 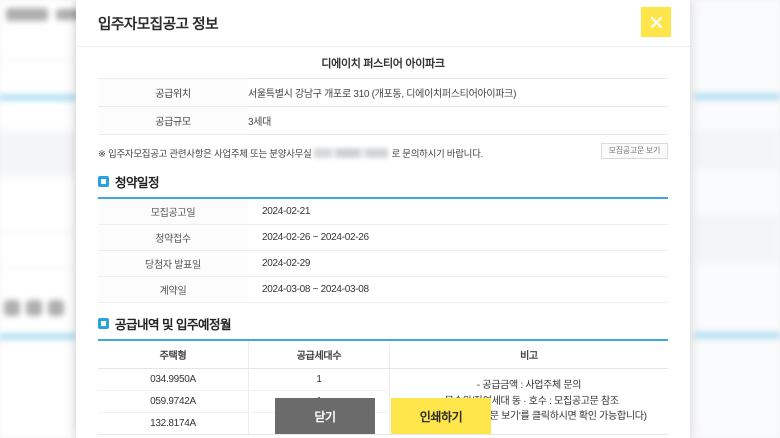 What do you see at coordinates (158, 25) in the screenshot?
I see `modal-title: 입주자모집공고 정보` at bounding box center [158, 25].